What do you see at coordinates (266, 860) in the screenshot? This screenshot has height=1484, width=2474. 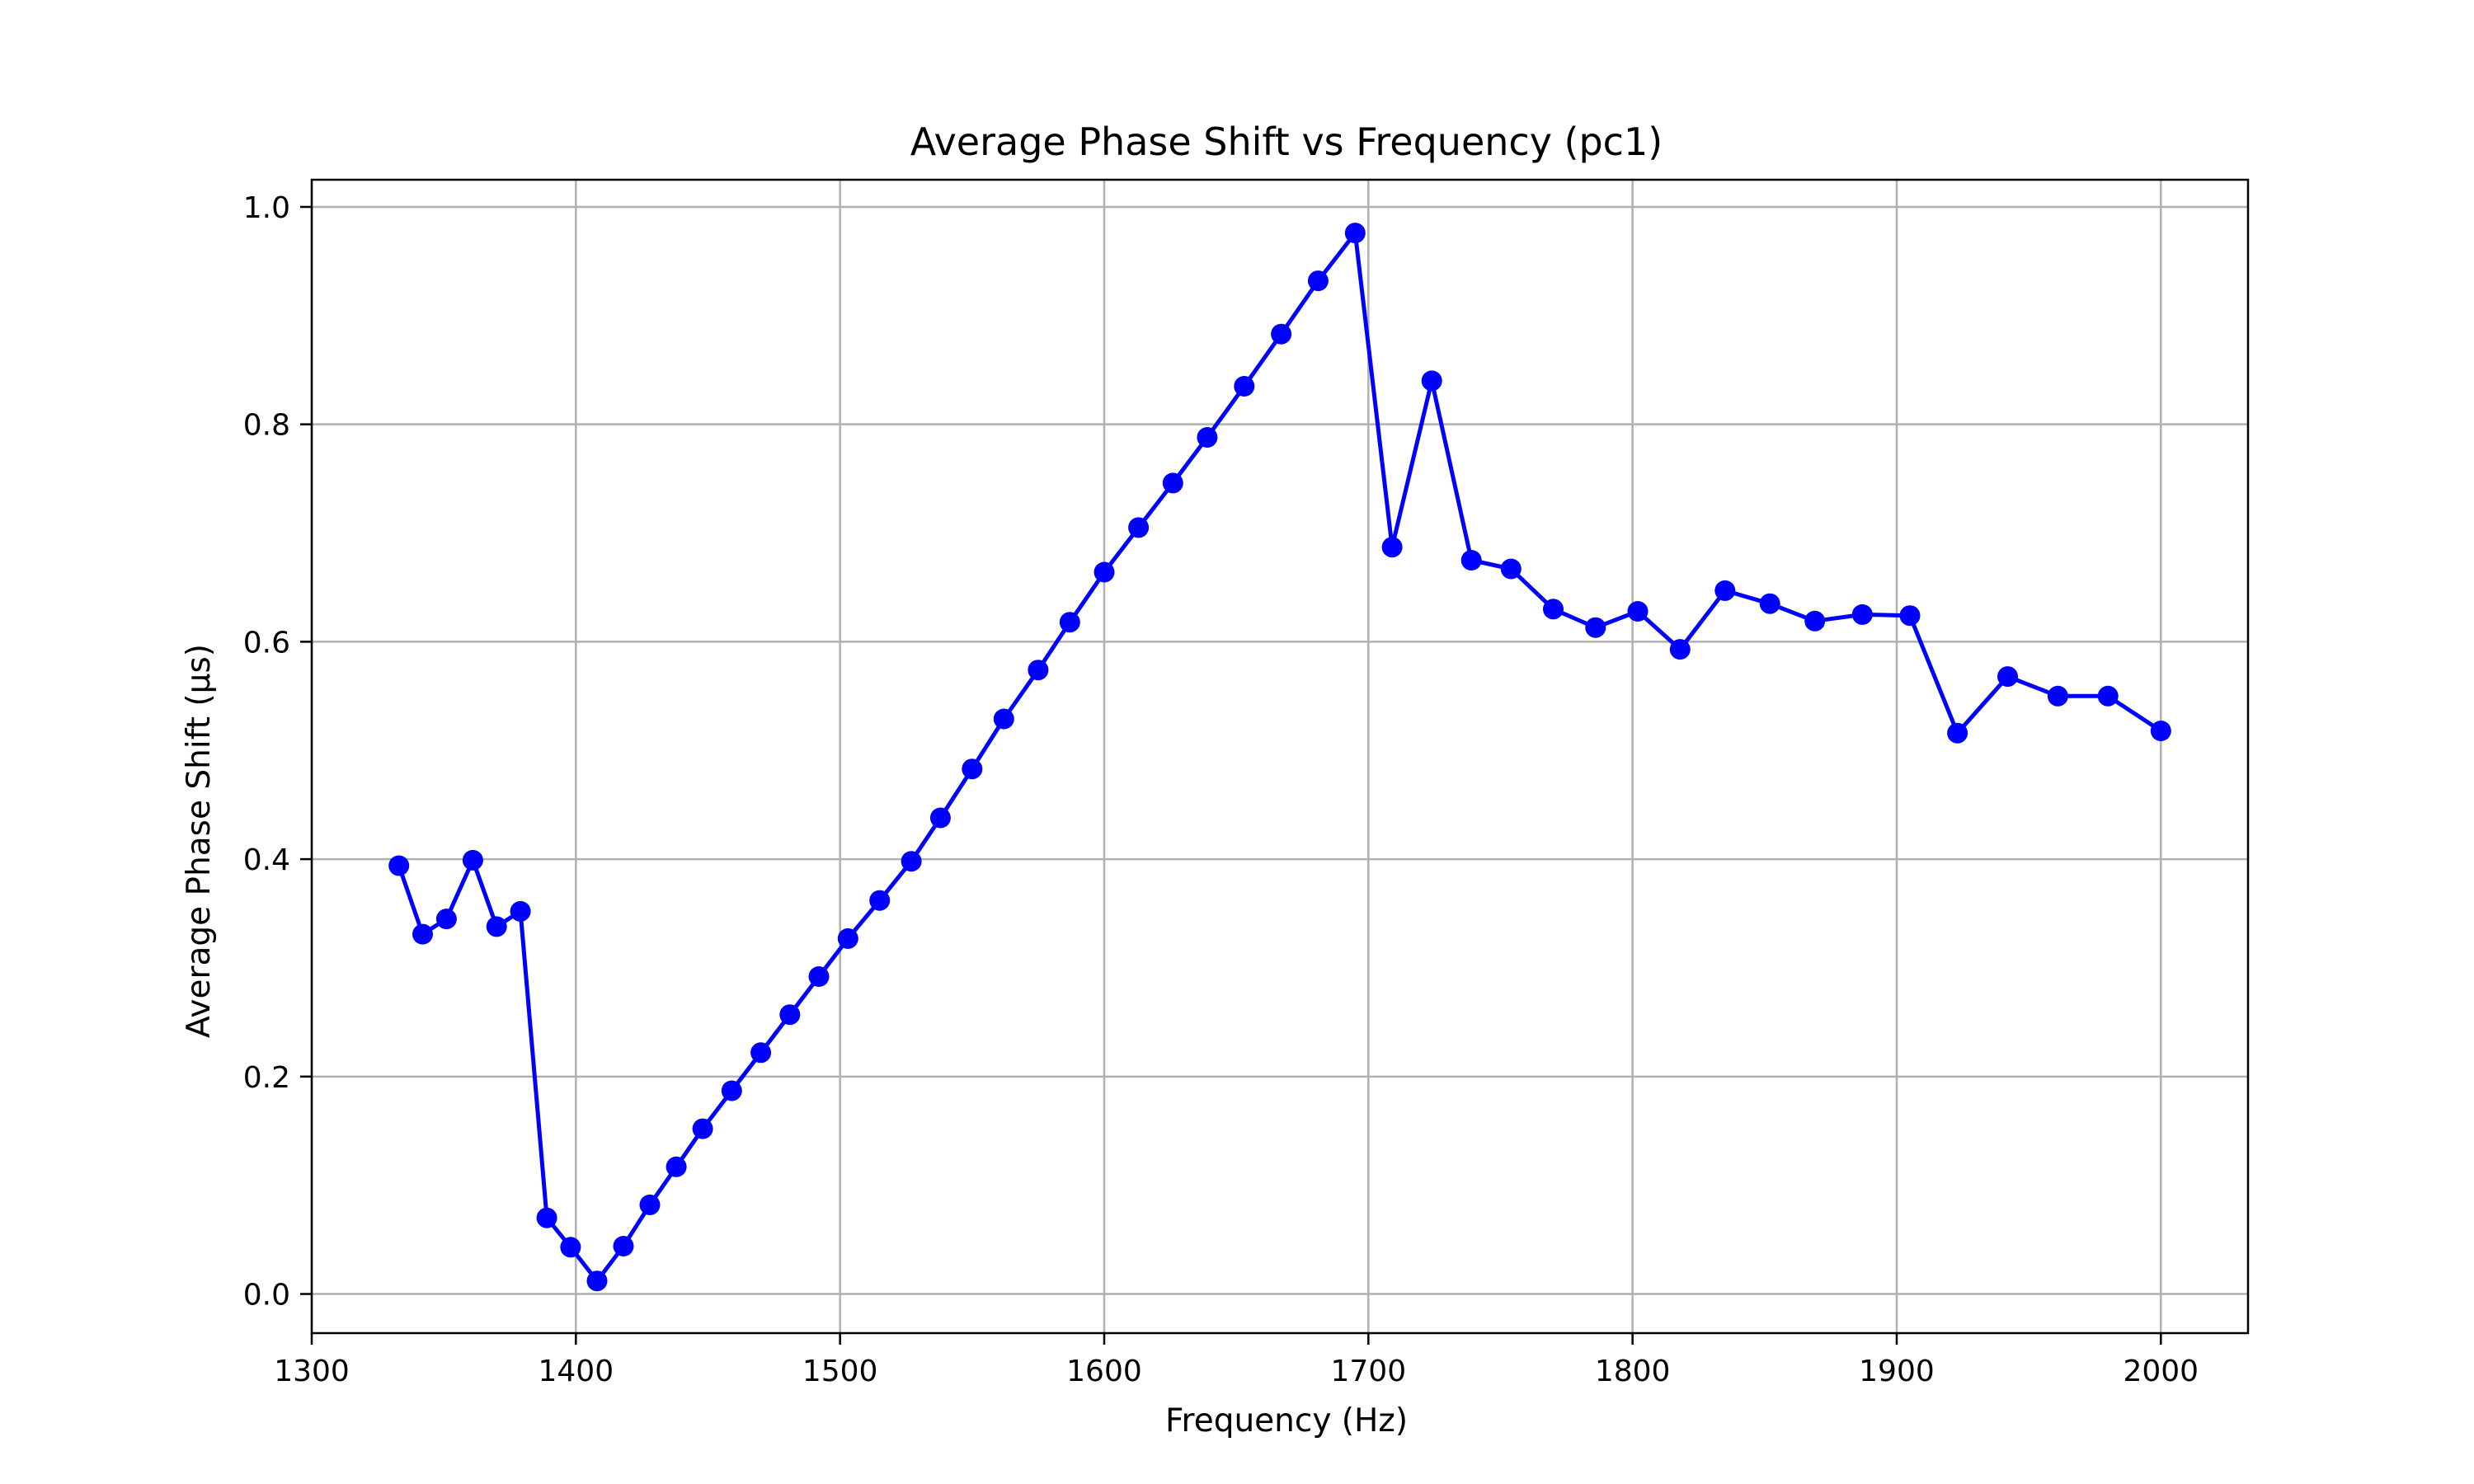 I see `y-tick-label: 0.4` at bounding box center [266, 860].